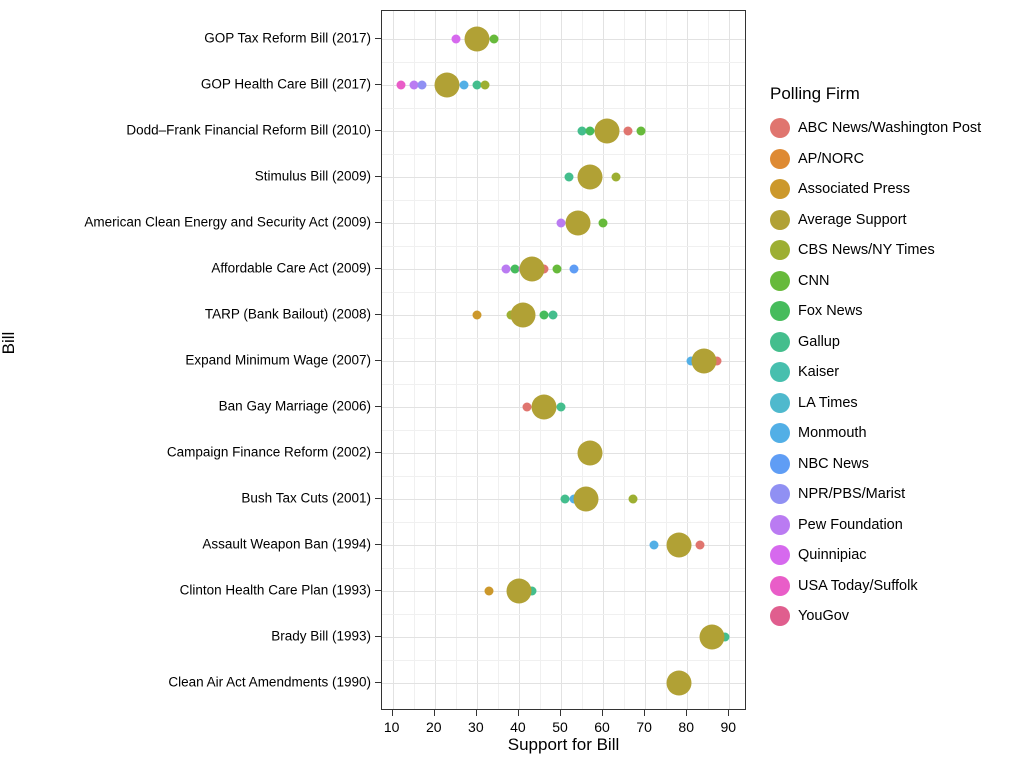 This screenshot has width=1024, height=768. I want to click on x-axis-title: Support for Bill, so click(563, 744).